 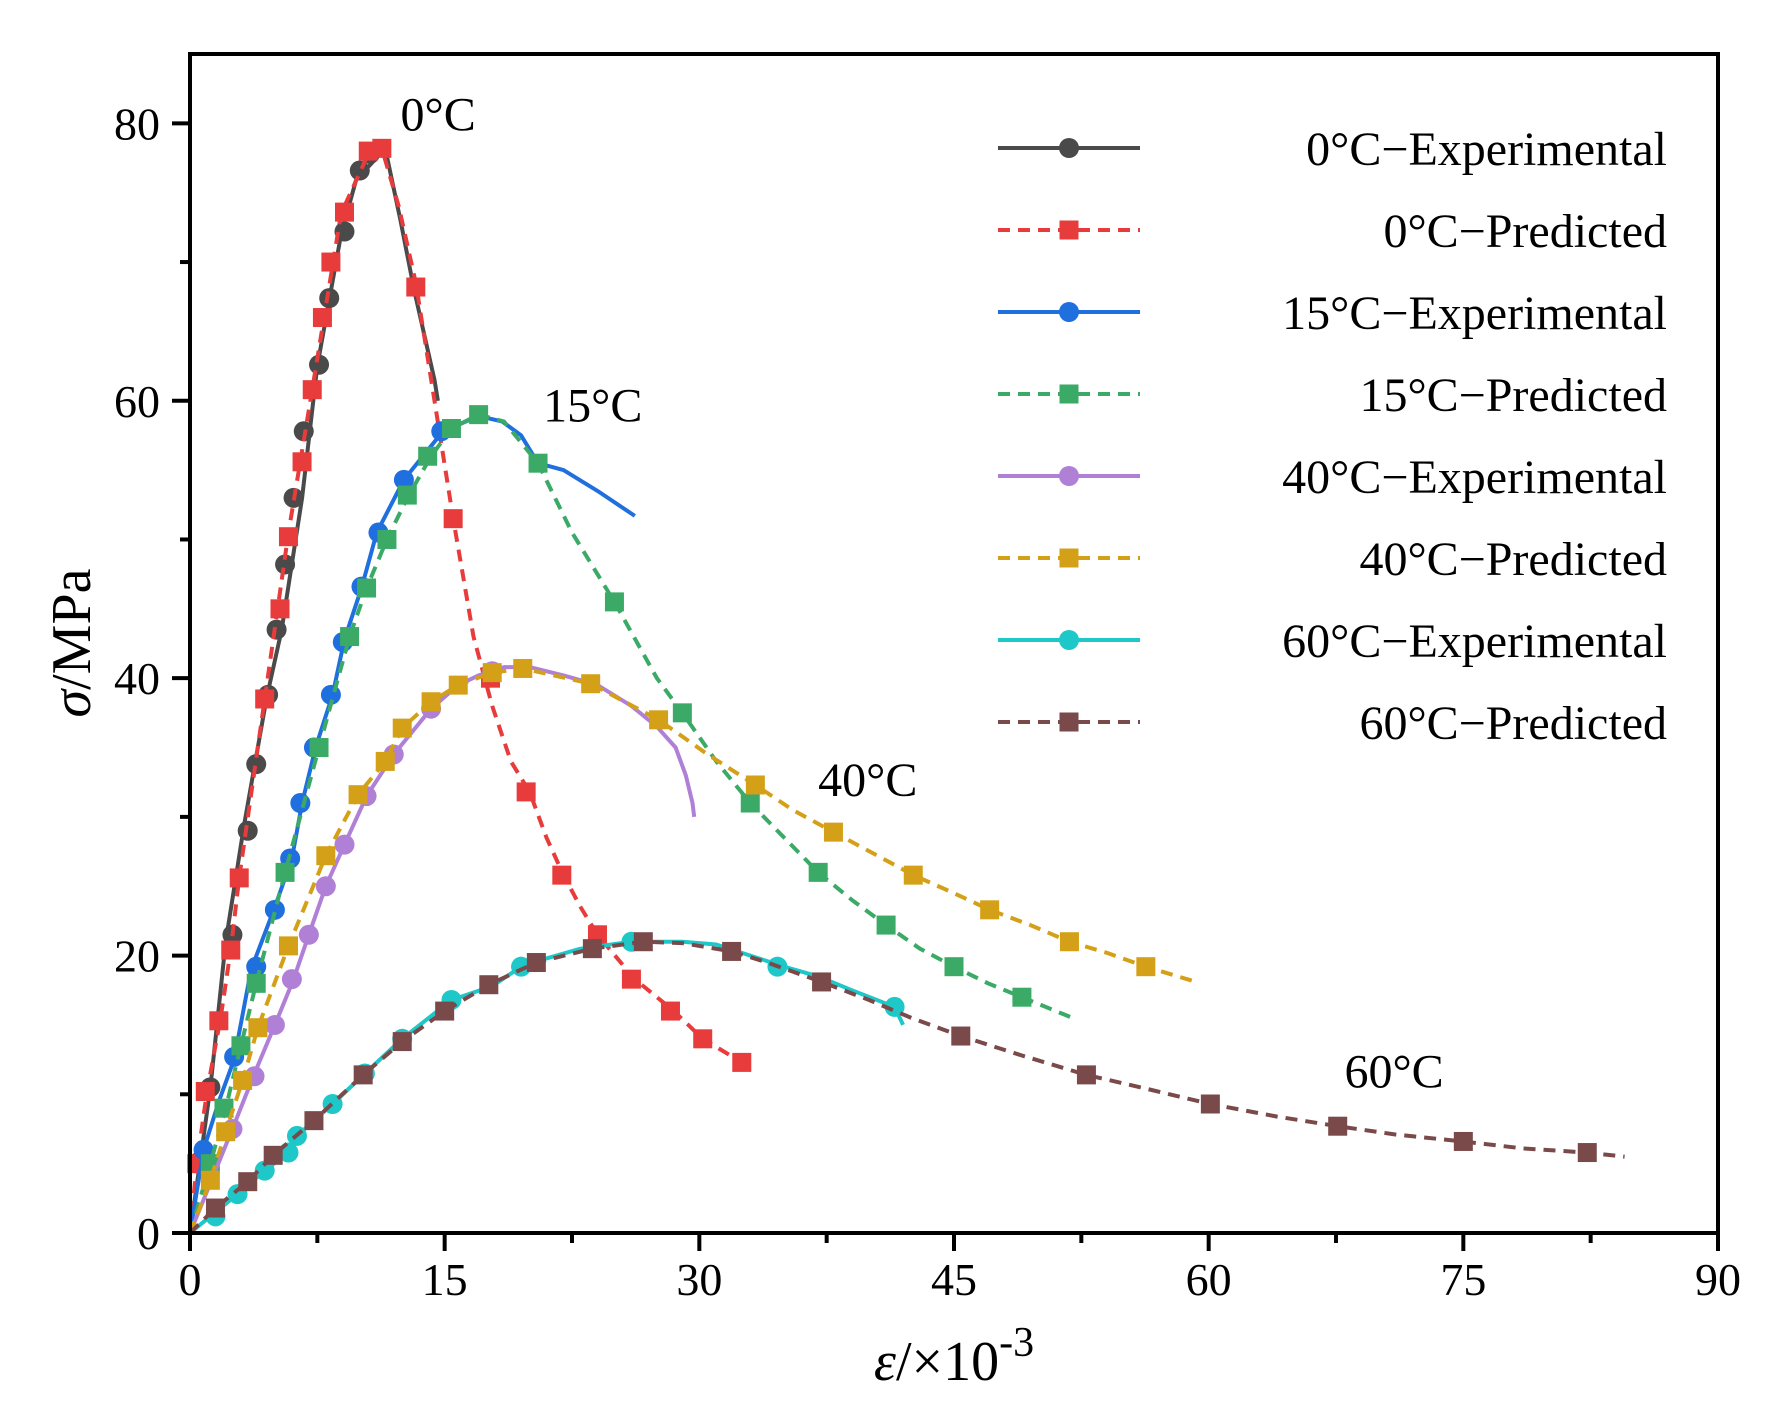 I want to click on y-tick-label: 80, so click(x=137, y=123).